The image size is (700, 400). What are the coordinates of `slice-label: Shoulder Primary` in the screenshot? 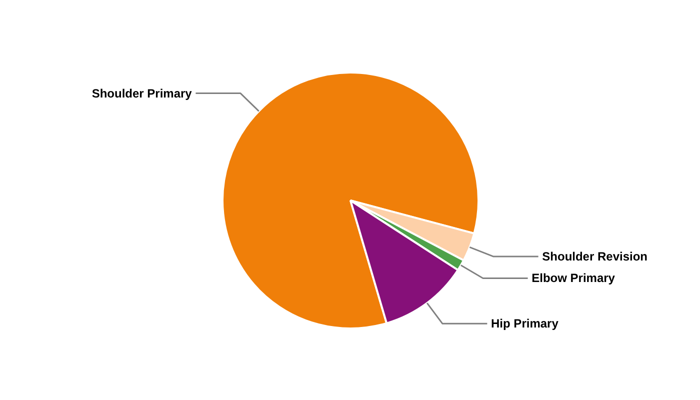 It's located at (142, 93).